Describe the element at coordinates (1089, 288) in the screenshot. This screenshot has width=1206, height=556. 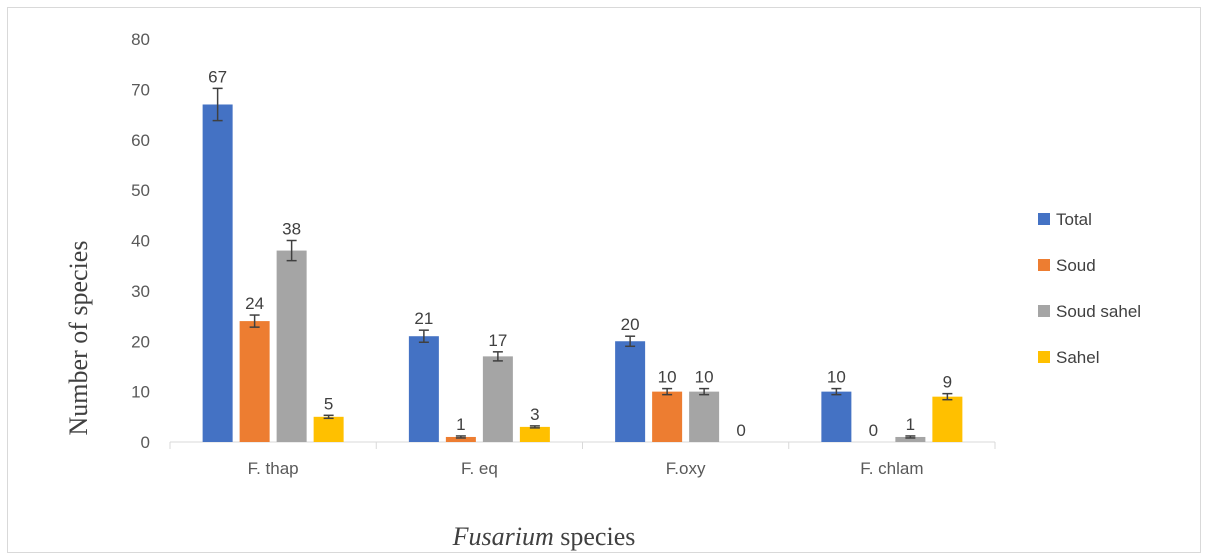
I see `legend: Total Soud Soud sahel Sahel` at that location.